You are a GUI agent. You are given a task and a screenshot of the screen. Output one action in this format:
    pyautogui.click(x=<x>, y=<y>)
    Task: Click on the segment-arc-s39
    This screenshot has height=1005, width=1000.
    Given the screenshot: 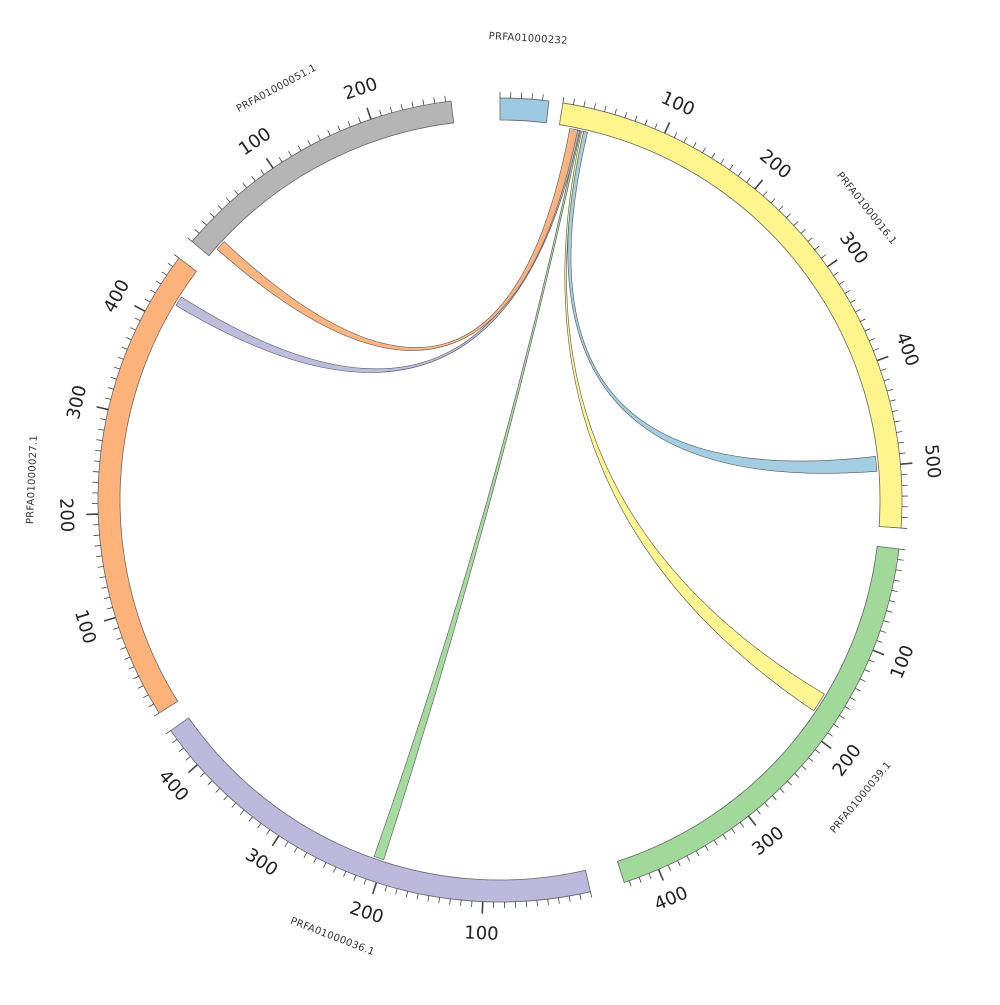 What is the action you would take?
    pyautogui.click(x=758, y=714)
    